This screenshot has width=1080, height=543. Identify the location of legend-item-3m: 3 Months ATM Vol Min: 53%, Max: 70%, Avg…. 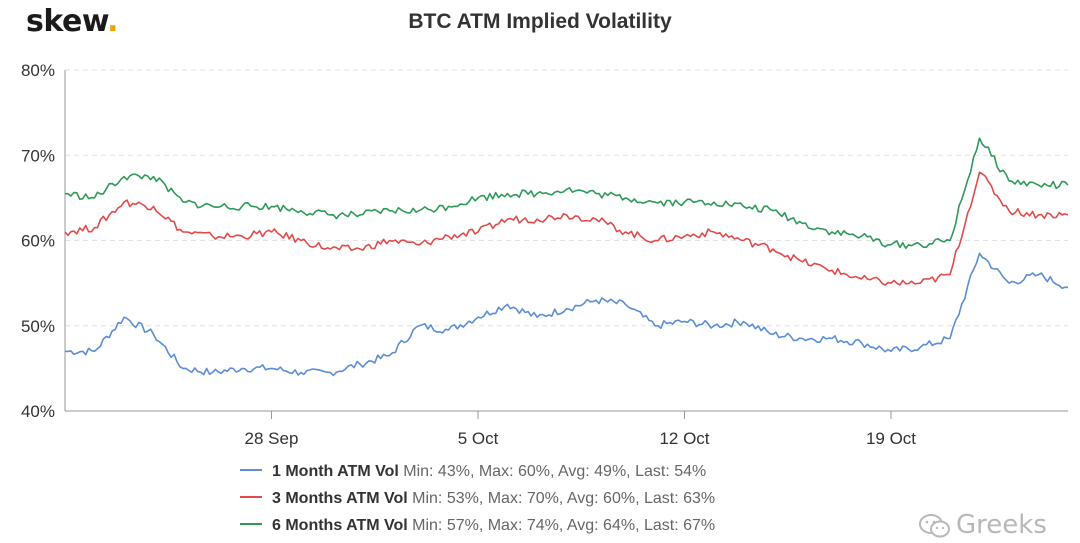
(477, 498).